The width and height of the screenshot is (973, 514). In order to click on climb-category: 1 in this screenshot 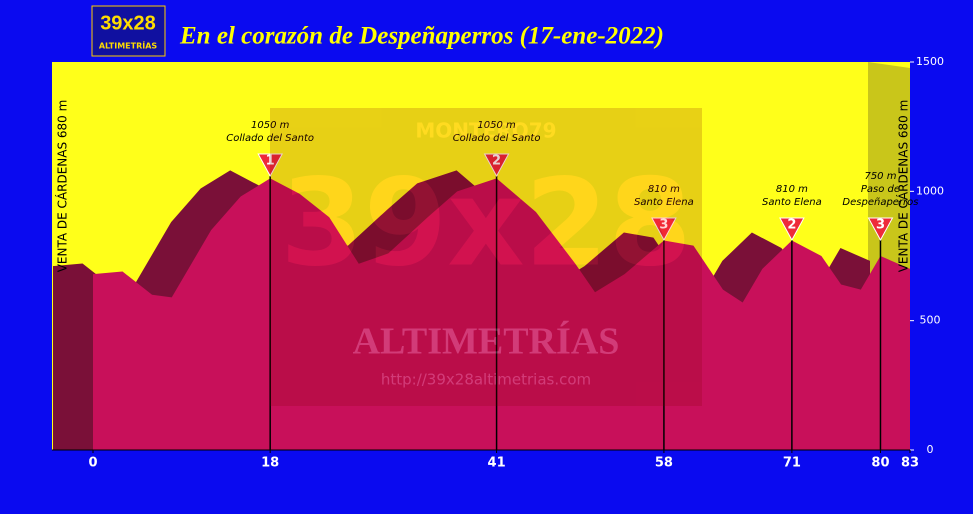, I will do `click(270, 161)`.